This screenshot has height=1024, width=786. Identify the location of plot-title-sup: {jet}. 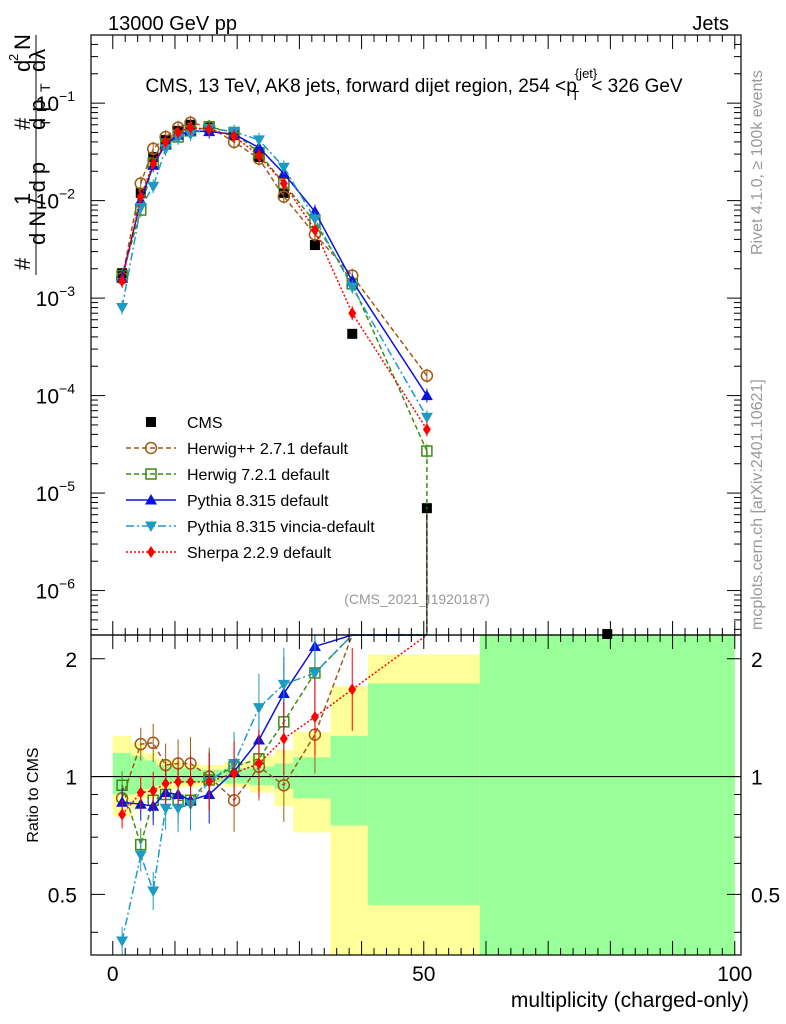
(586, 73).